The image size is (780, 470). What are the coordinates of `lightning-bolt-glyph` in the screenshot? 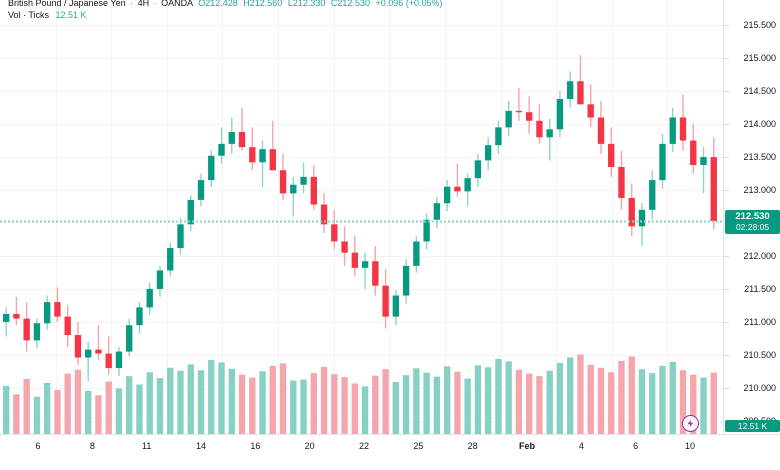 It's located at (690, 423).